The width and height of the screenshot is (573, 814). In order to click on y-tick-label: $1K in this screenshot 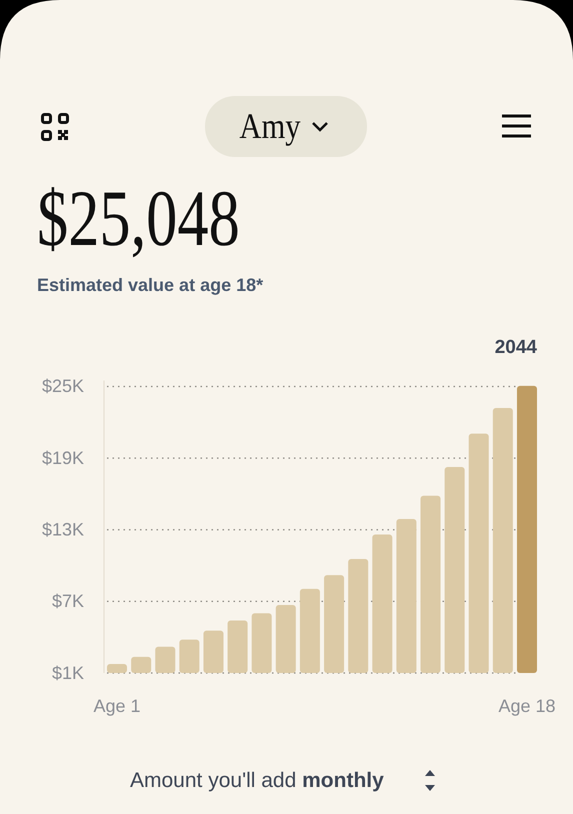, I will do `click(68, 672)`.